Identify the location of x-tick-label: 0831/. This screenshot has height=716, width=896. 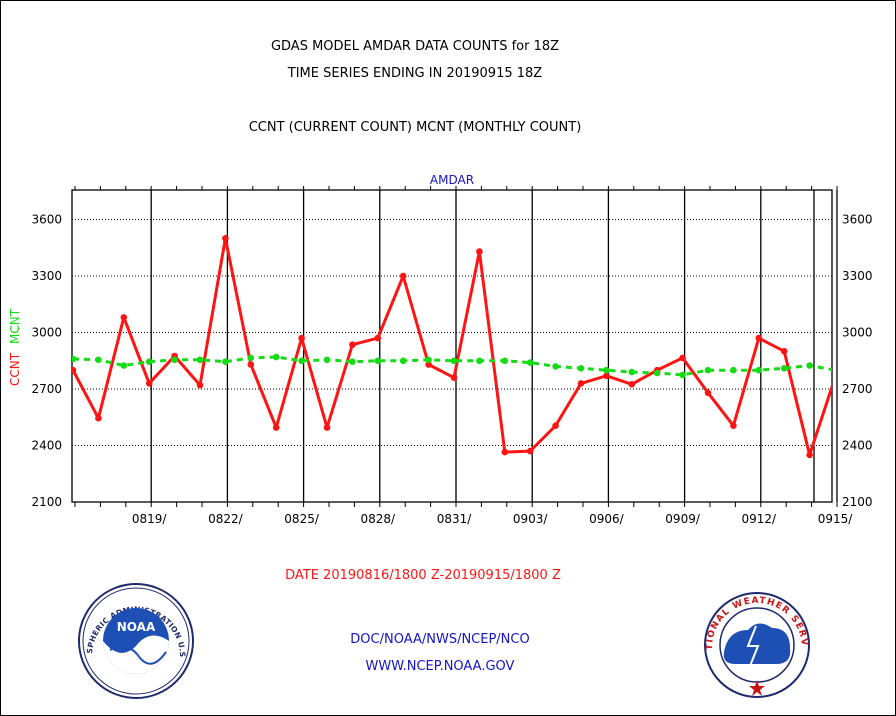
(455, 519).